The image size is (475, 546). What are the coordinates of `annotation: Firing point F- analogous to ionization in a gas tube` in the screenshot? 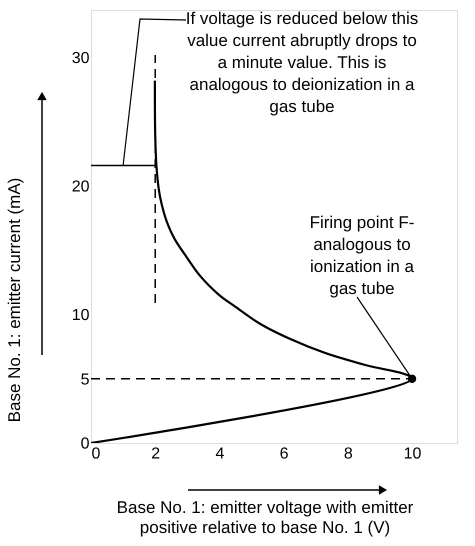 It's located at (362, 255).